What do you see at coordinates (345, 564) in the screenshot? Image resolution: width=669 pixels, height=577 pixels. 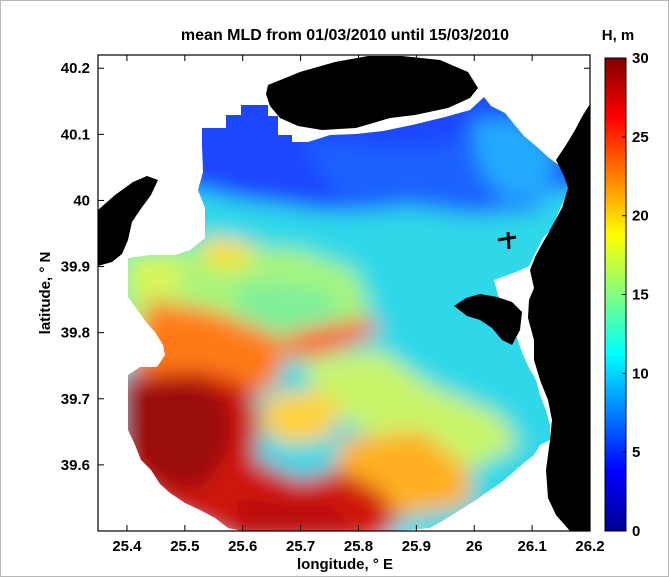 I see `x-axis-label: longitude, ° E` at bounding box center [345, 564].